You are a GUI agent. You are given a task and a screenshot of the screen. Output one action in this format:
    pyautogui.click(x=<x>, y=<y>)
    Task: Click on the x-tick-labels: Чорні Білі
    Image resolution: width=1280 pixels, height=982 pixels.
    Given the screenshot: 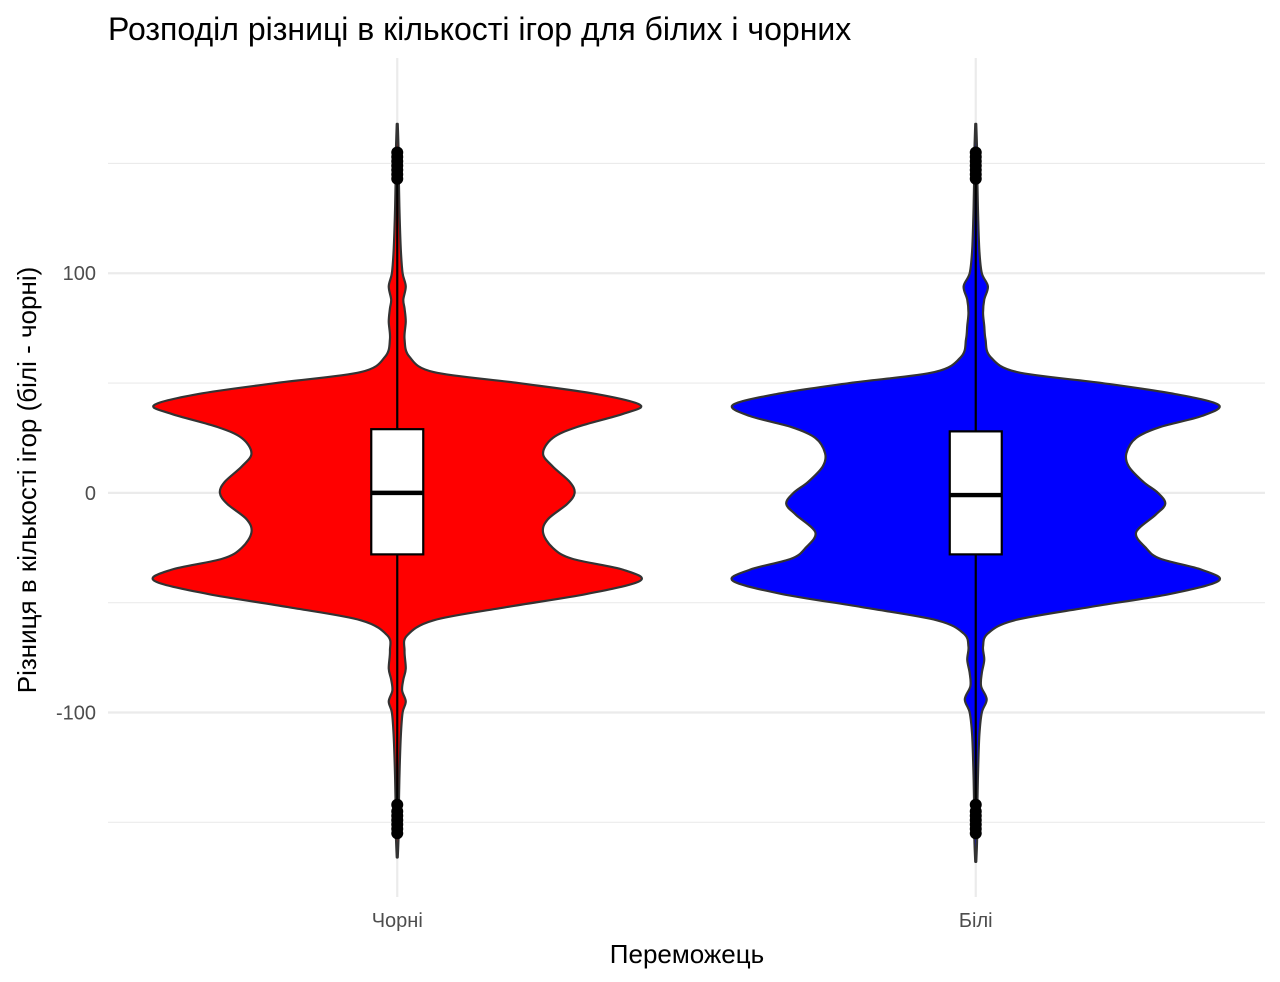 What is the action you would take?
    pyautogui.click(x=682, y=921)
    